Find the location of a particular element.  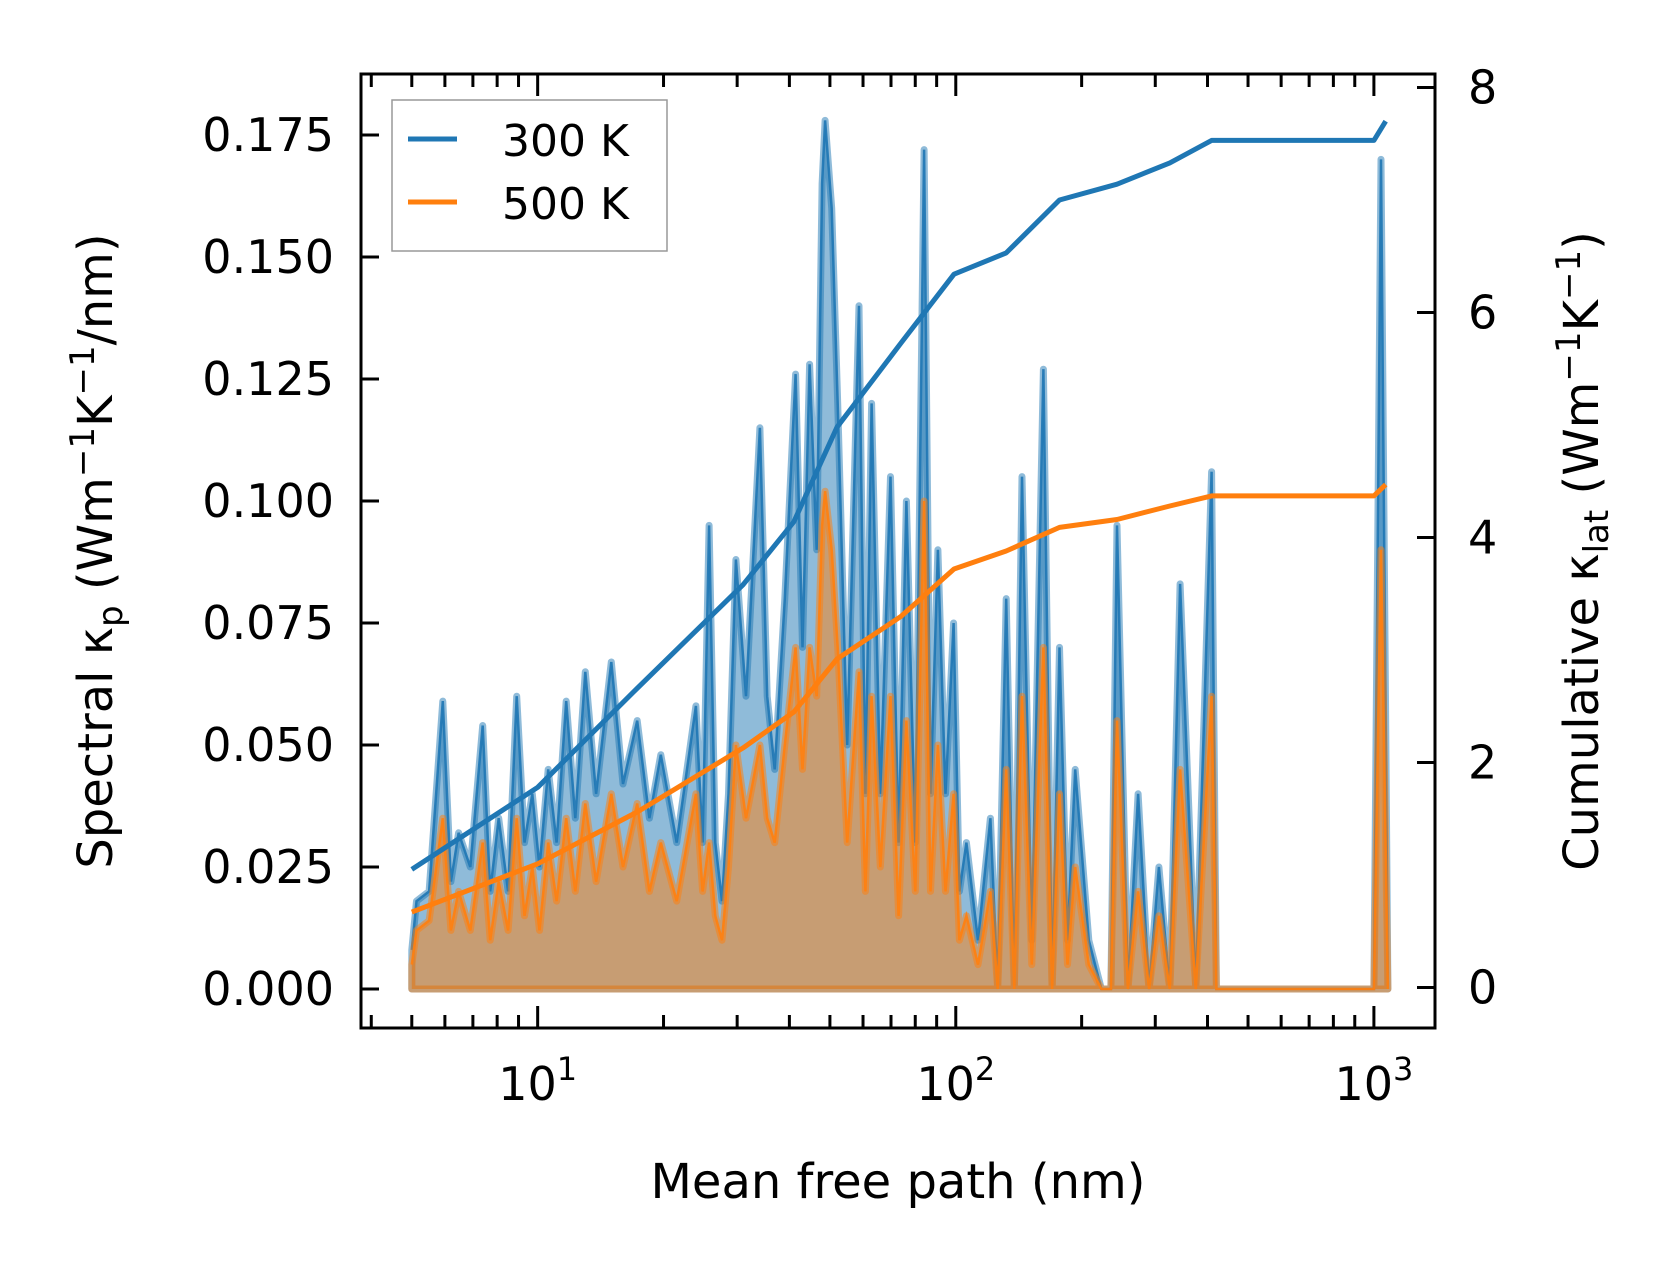

y-axis-label: Spectral κp (Wm−1K−1/nm) is located at coordinates (97, 550).